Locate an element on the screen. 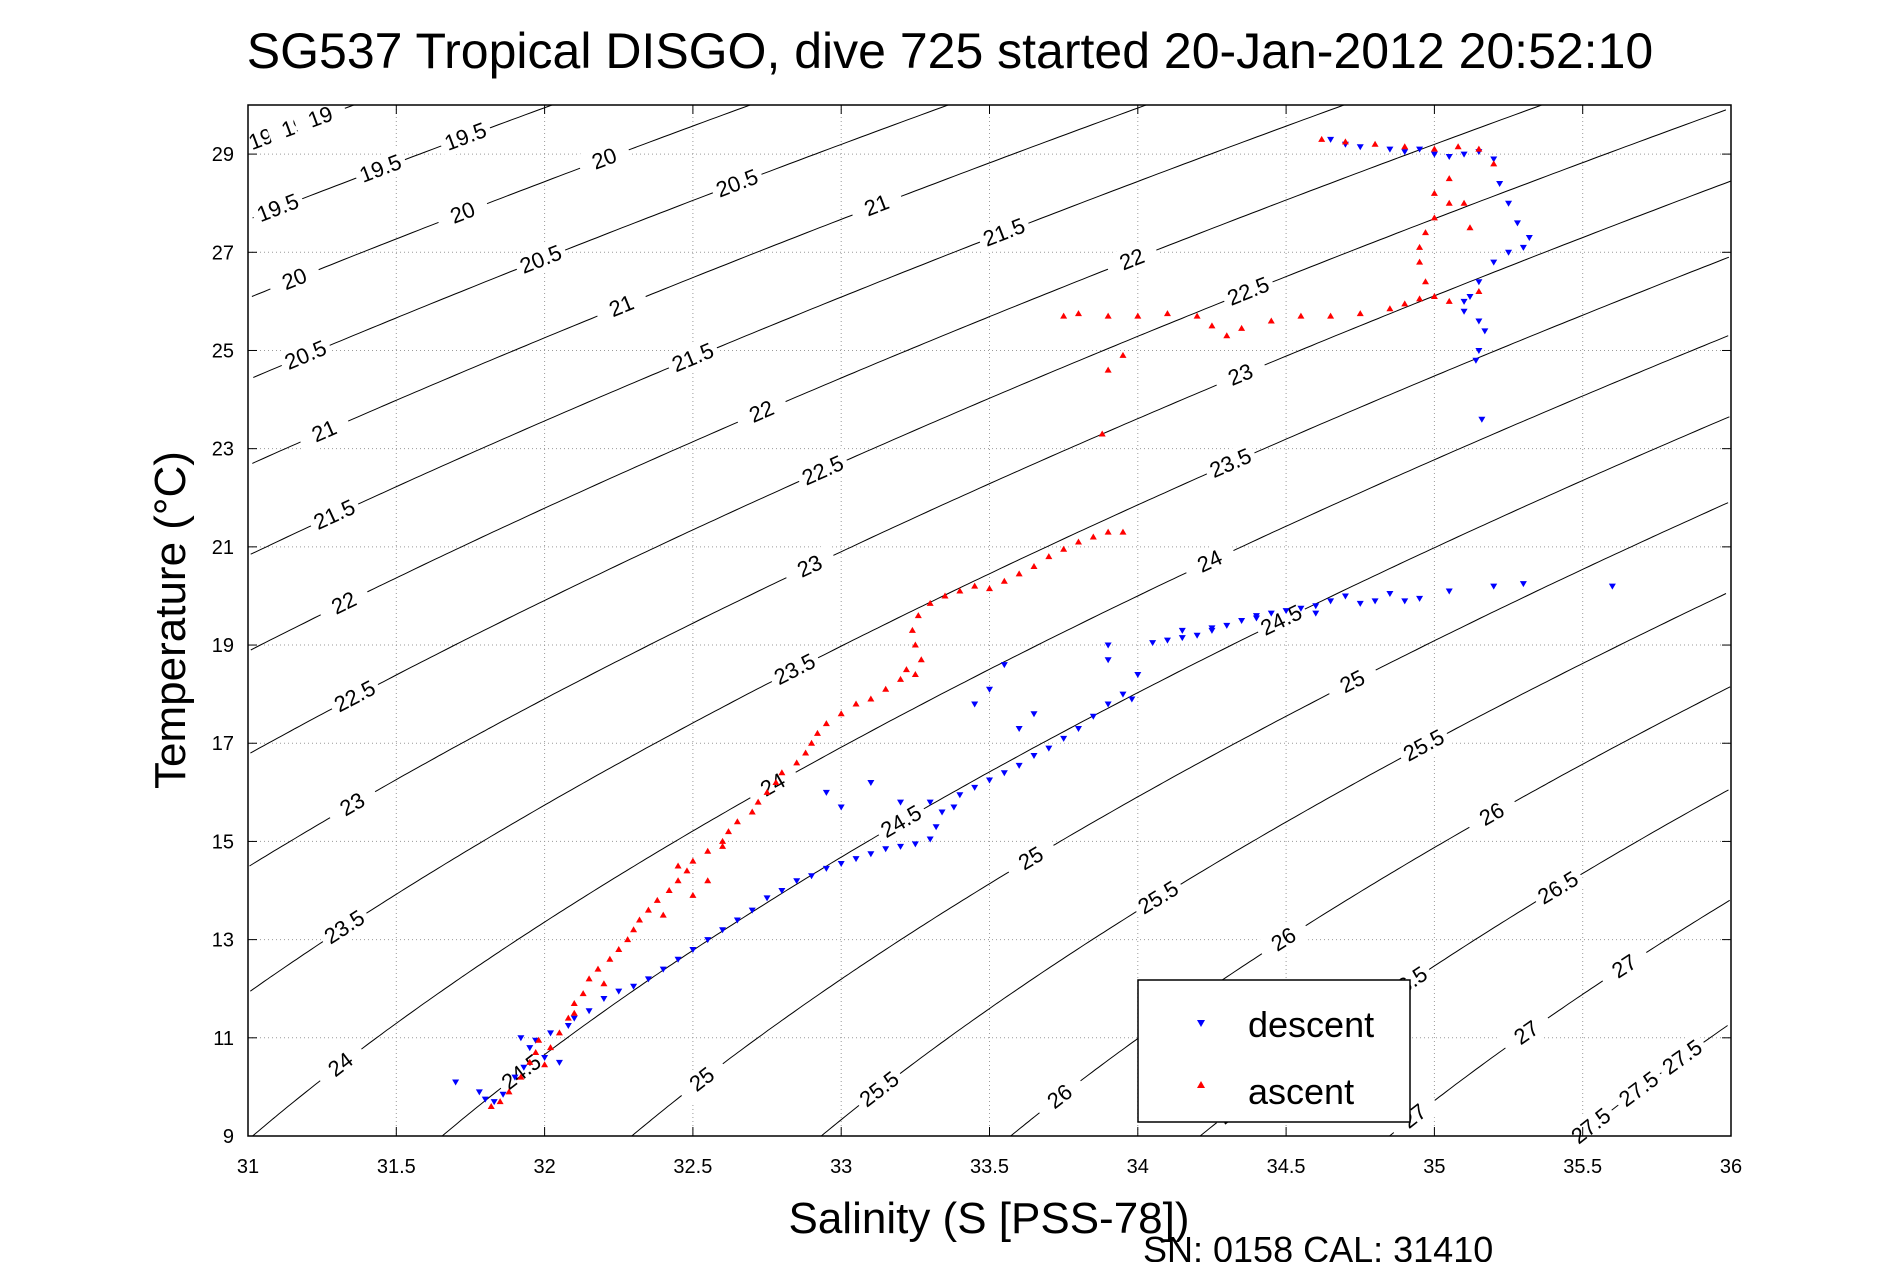 This screenshot has height=1262, width=1891. y-axis-label: Temperature (°C) is located at coordinates (170, 620).